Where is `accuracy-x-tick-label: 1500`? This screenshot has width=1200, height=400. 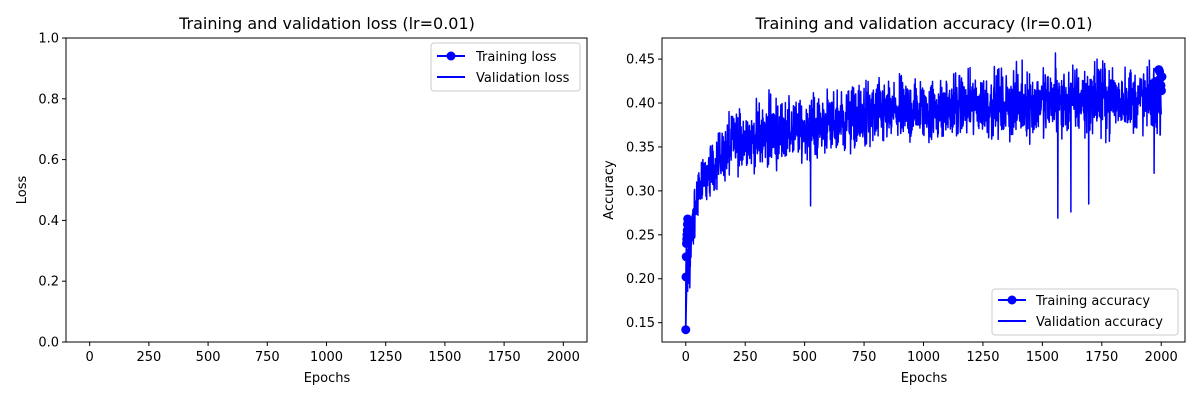
accuracy-x-tick-label: 1500 is located at coordinates (1042, 357).